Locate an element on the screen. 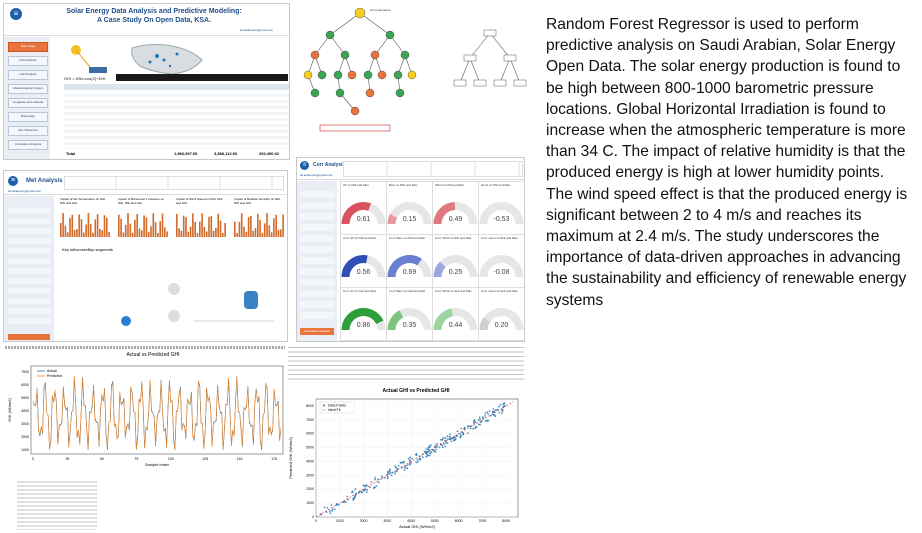 Image resolution: width=922 pixels, height=533 pixels. nav-dhi-analysis: DHI Analysis is located at coordinates (28, 61).